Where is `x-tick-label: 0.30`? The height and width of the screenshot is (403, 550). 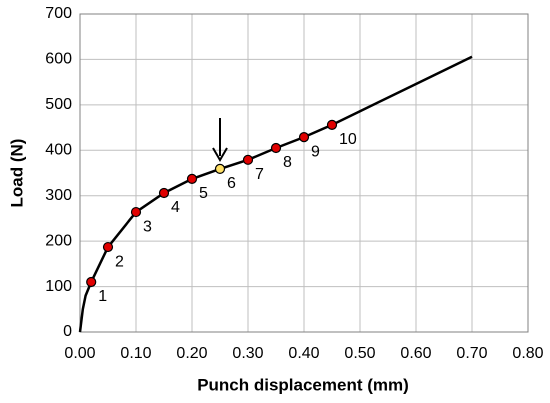
x-tick-label: 0.30 is located at coordinates (247, 353).